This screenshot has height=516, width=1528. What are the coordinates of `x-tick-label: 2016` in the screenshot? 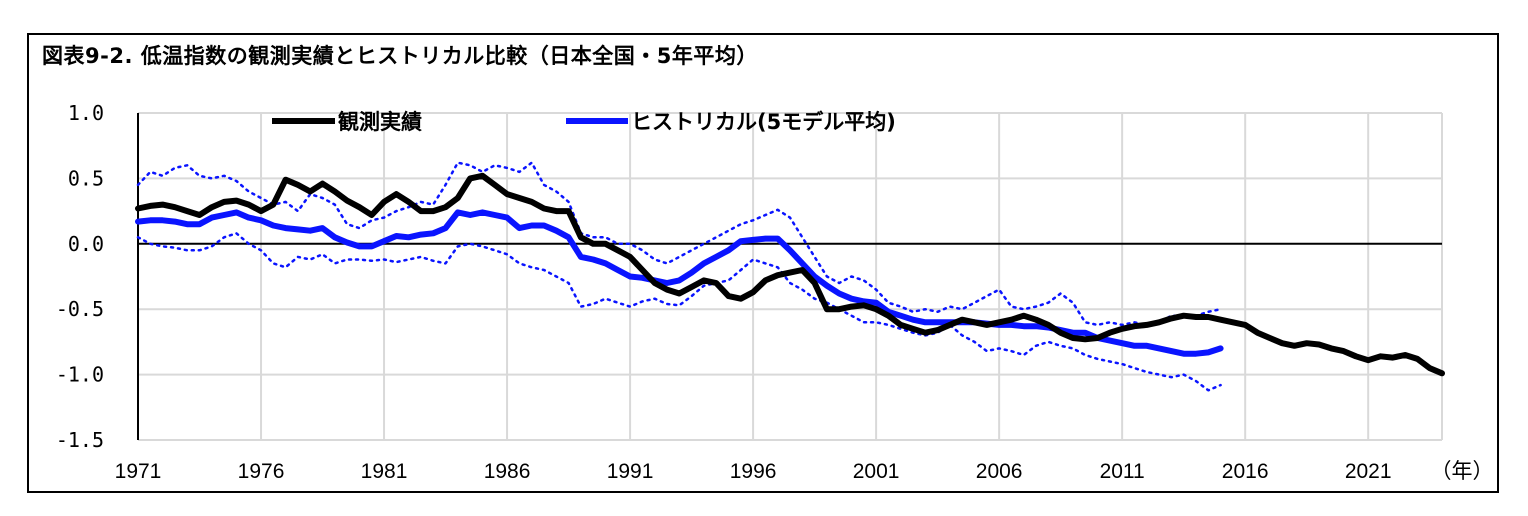 It's located at (1245, 471).